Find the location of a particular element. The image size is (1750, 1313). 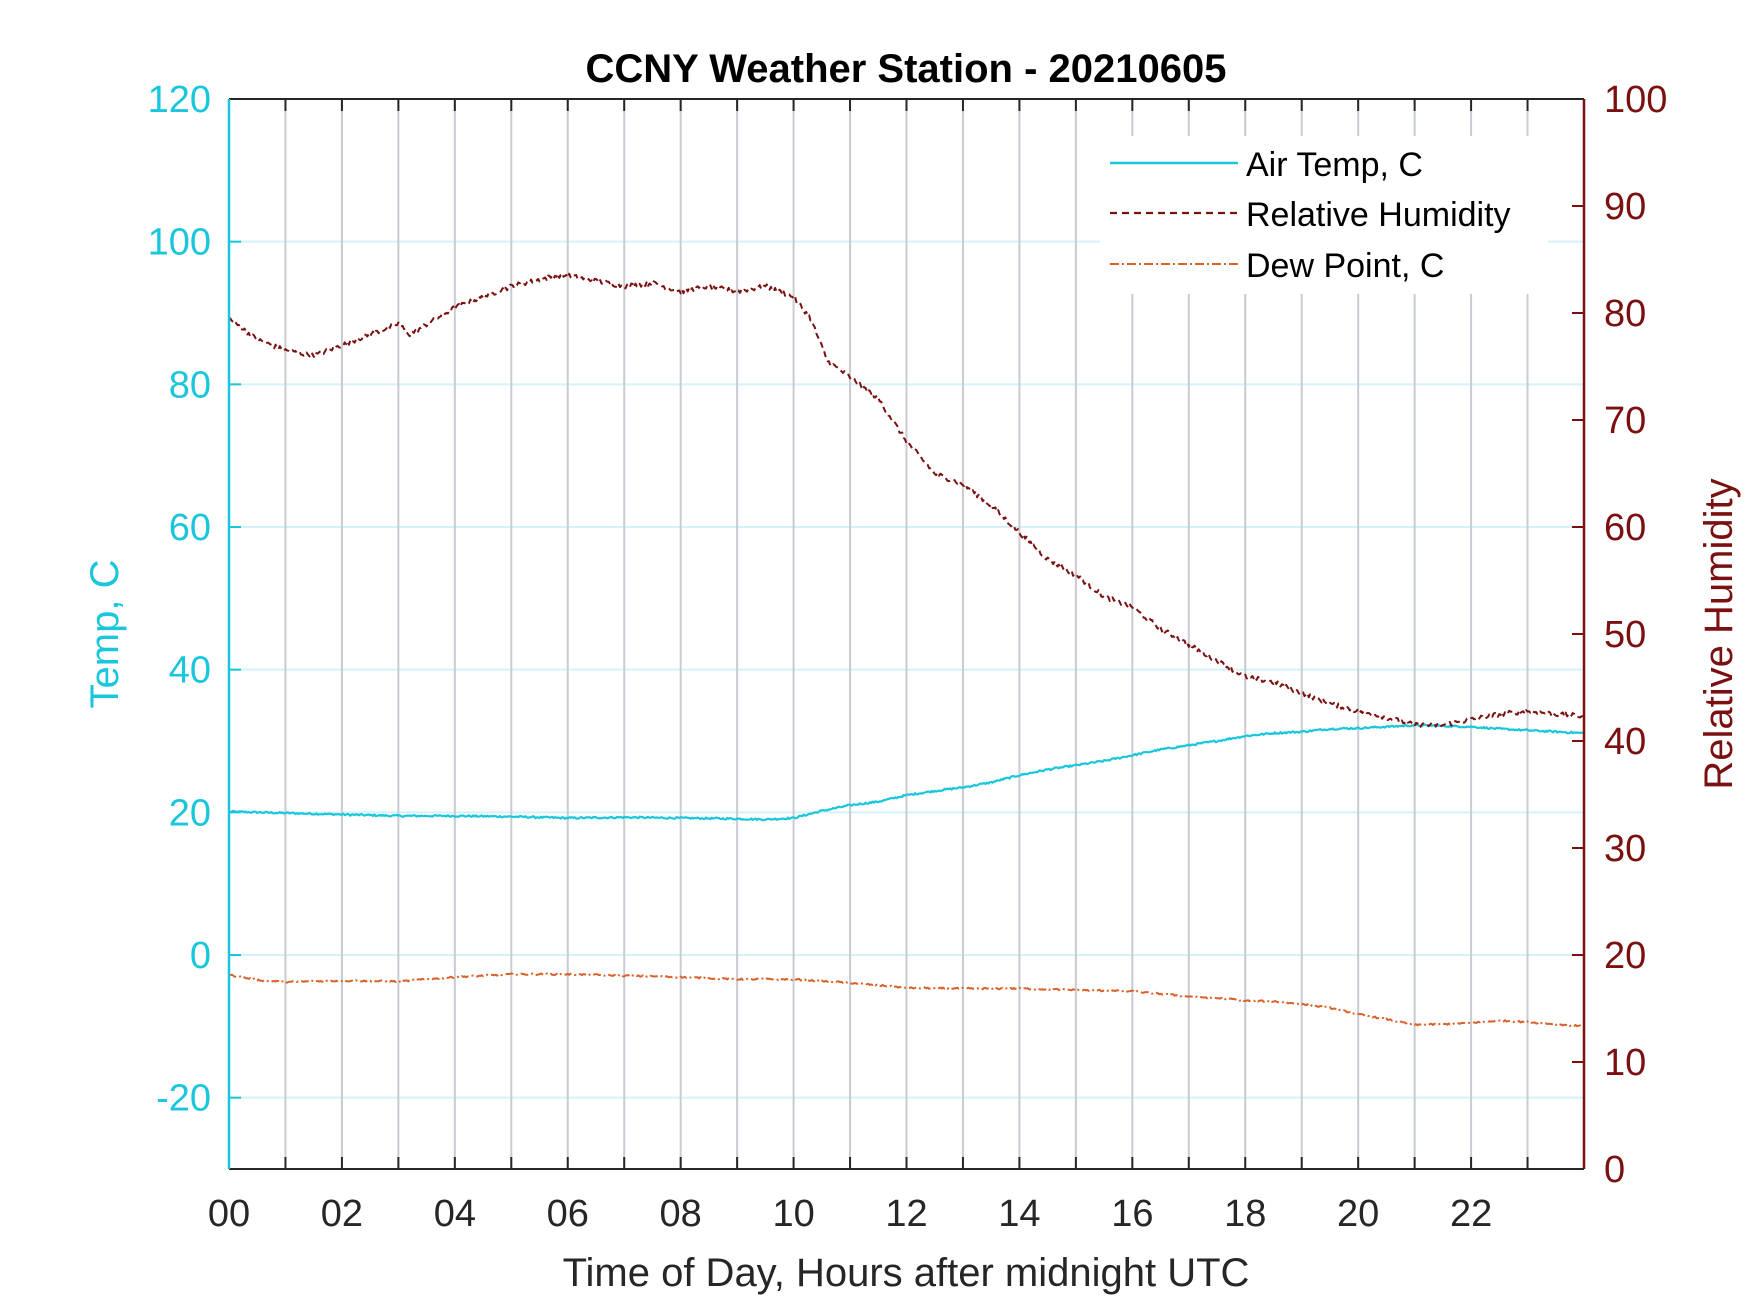

y-left-tick-label: 60 is located at coordinates (190, 528).